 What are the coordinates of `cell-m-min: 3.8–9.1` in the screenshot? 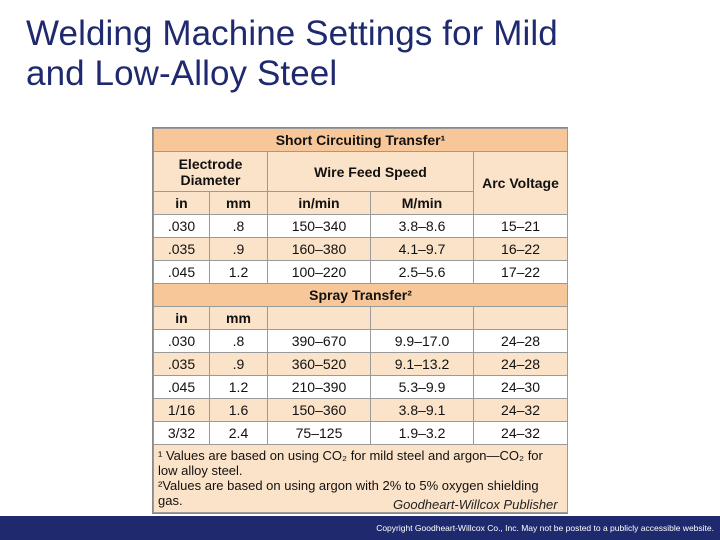 It's located at (422, 410).